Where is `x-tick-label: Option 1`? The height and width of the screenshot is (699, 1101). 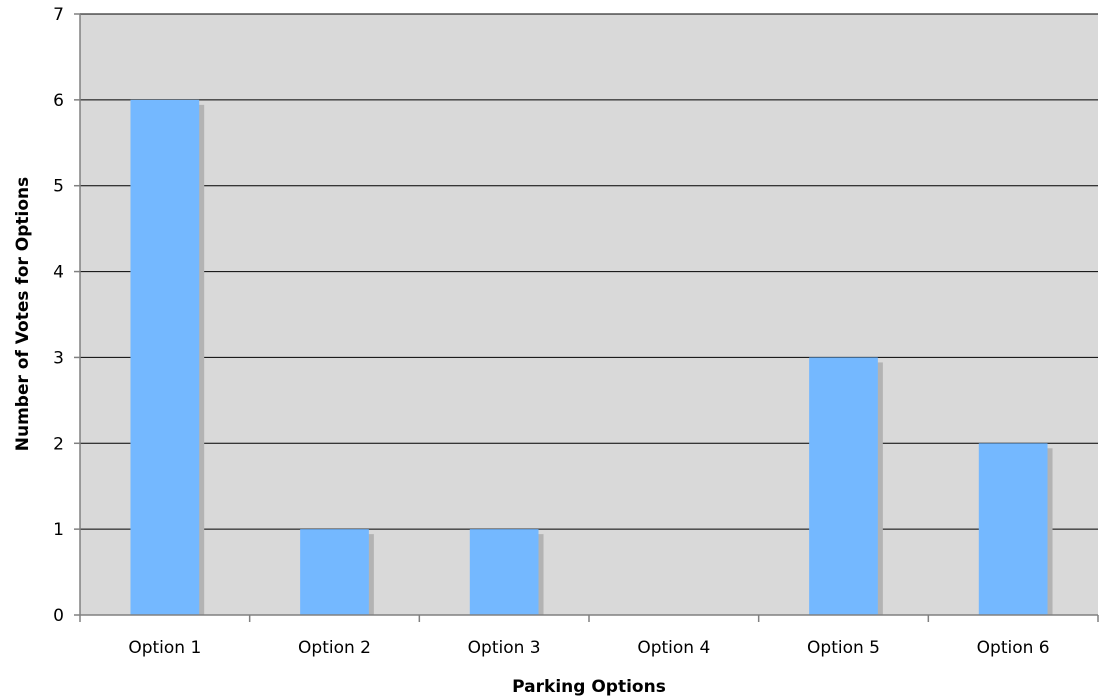
x-tick-label: Option 1 is located at coordinates (164, 648).